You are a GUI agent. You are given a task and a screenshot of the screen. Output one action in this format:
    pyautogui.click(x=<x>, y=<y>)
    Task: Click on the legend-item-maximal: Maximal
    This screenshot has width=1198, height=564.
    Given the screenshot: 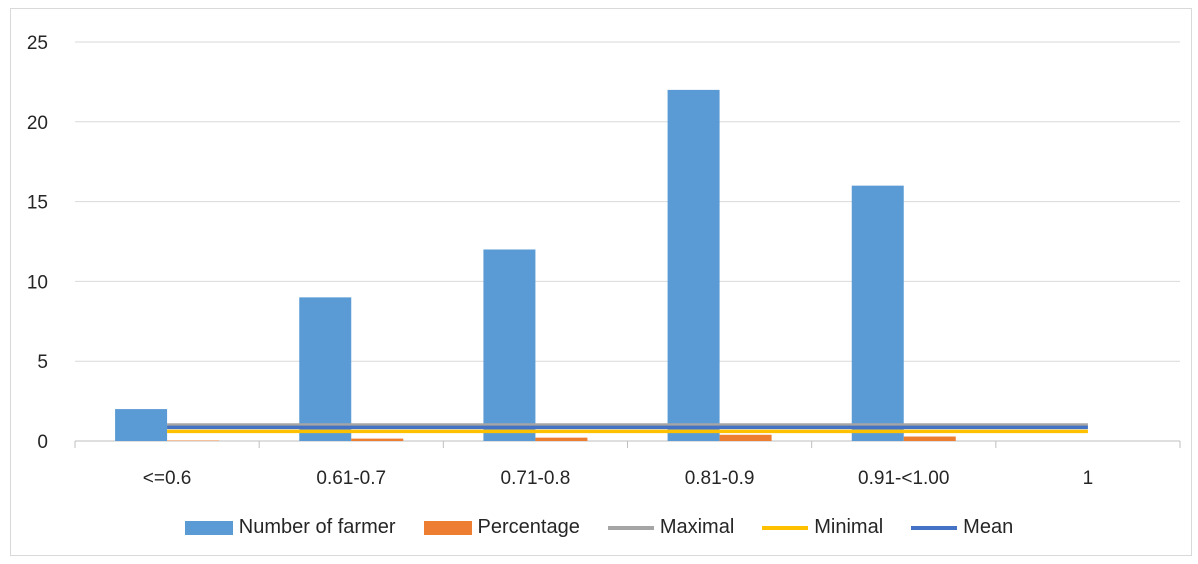 What is the action you would take?
    pyautogui.click(x=671, y=527)
    